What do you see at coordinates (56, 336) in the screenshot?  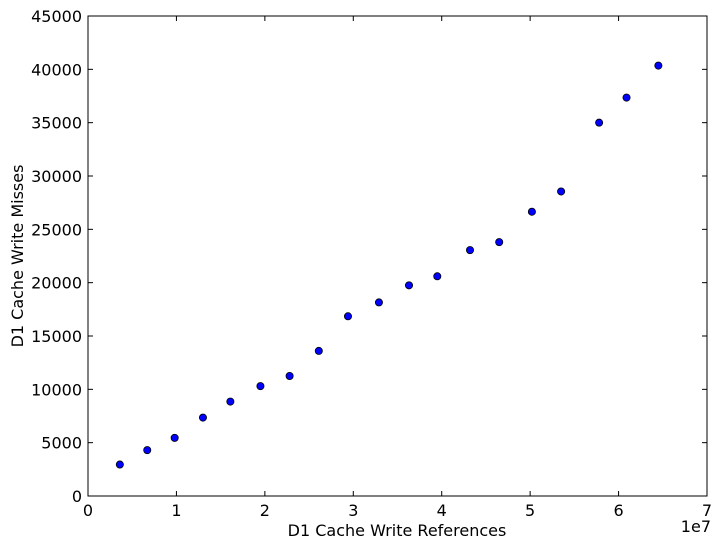 I see `y-tick-label: 15000` at bounding box center [56, 336].